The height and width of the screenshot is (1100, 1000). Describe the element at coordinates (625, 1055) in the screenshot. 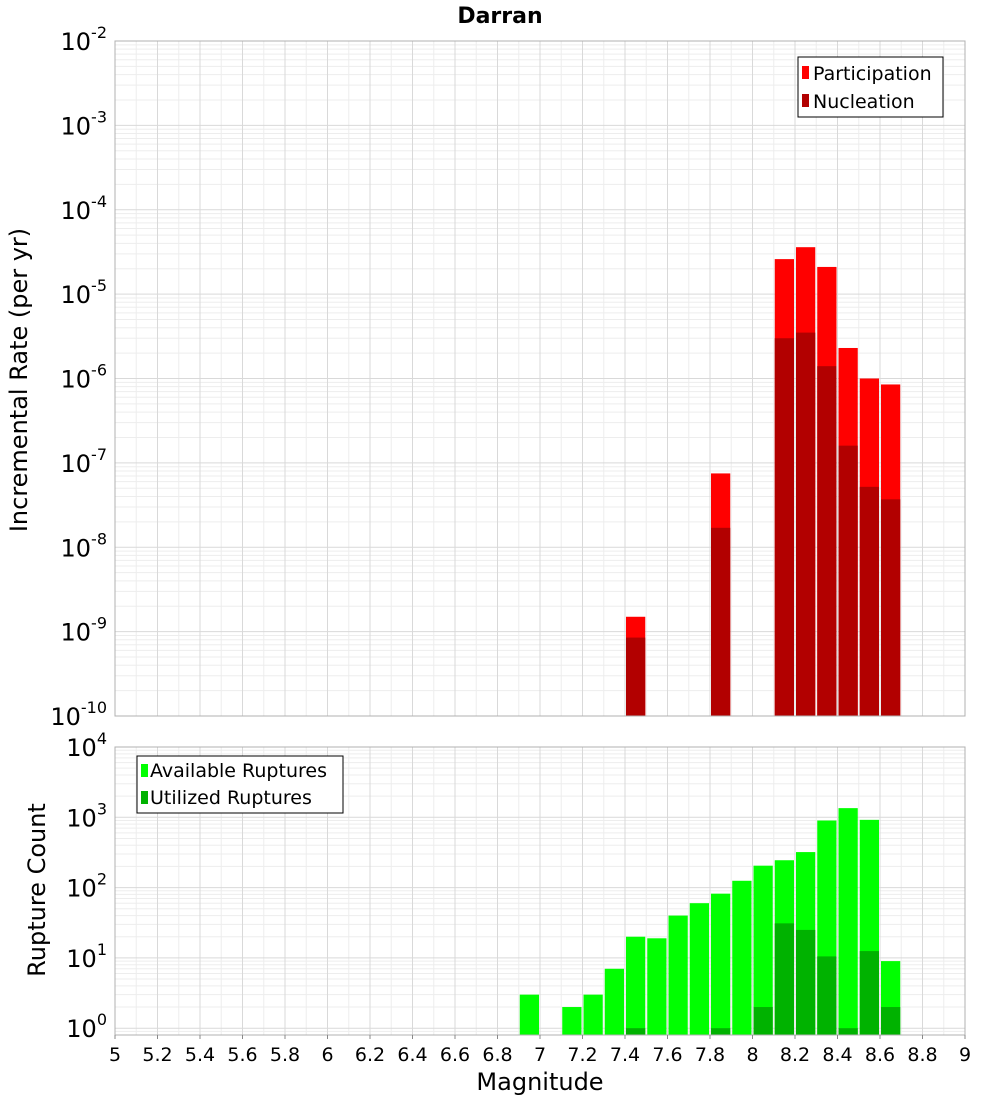

I see `x-tick-label: 7.4` at that location.